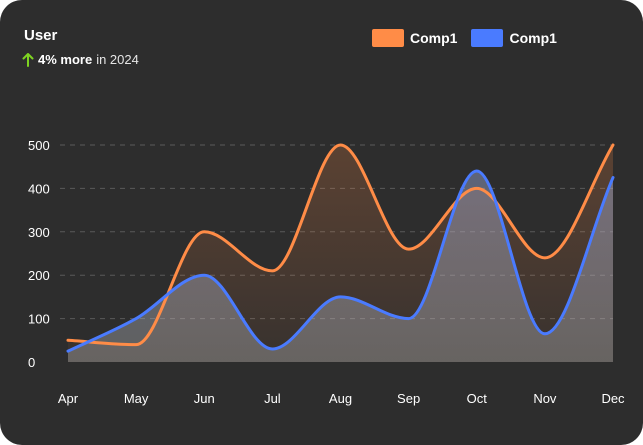 The width and height of the screenshot is (643, 445). I want to click on chart-legend: Comp1 Comp1, so click(464, 38).